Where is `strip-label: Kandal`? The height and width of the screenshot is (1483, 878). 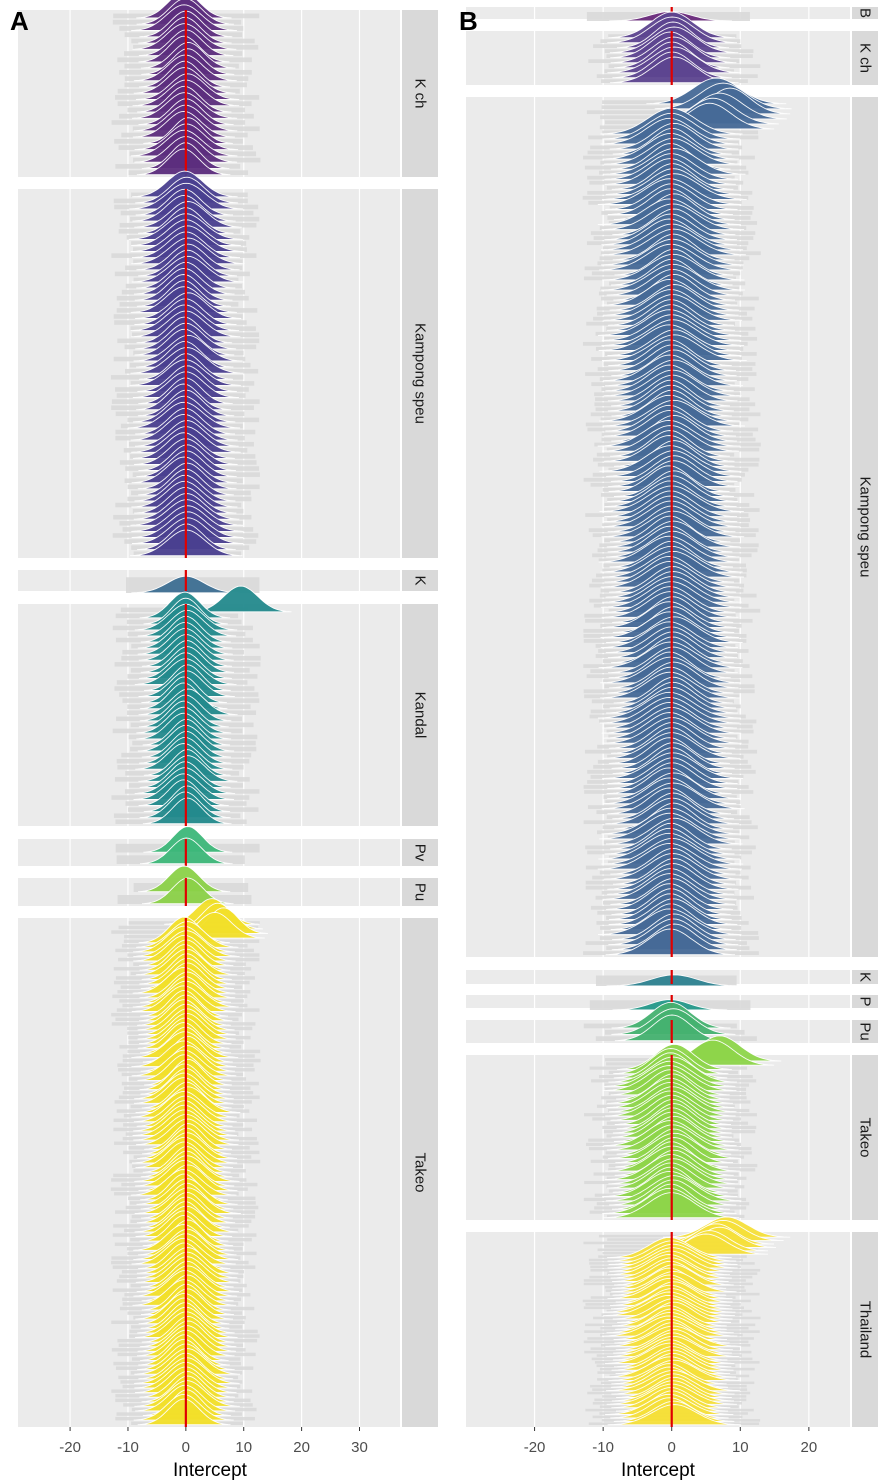 strip-label: Kandal is located at coordinates (420, 715).